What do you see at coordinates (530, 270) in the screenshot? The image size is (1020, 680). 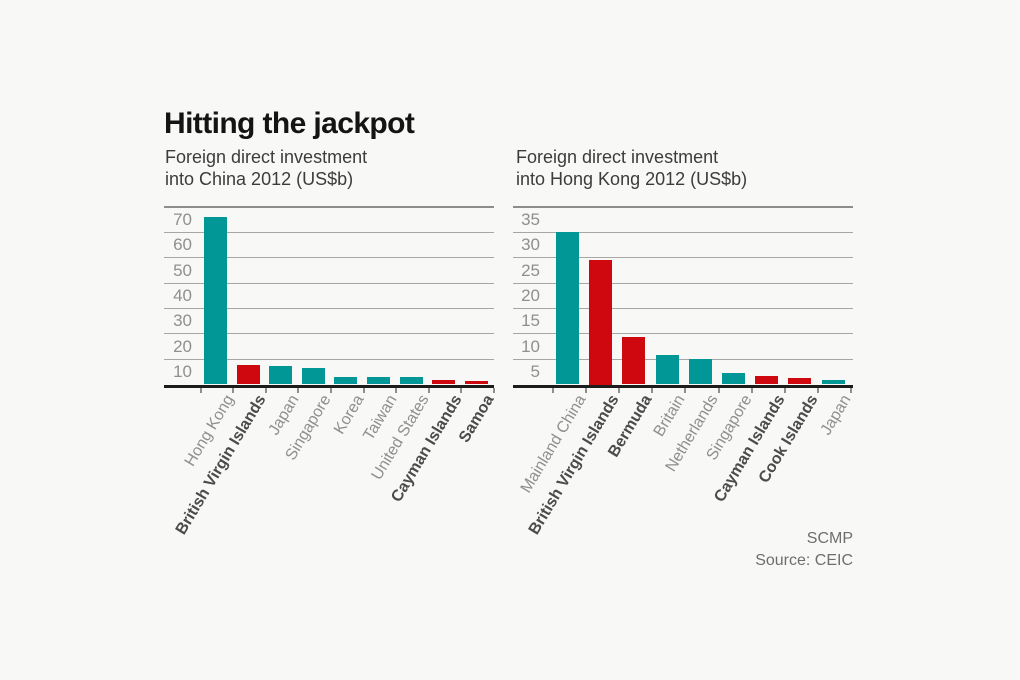 I see `y-axis-label-25: 25` at bounding box center [530, 270].